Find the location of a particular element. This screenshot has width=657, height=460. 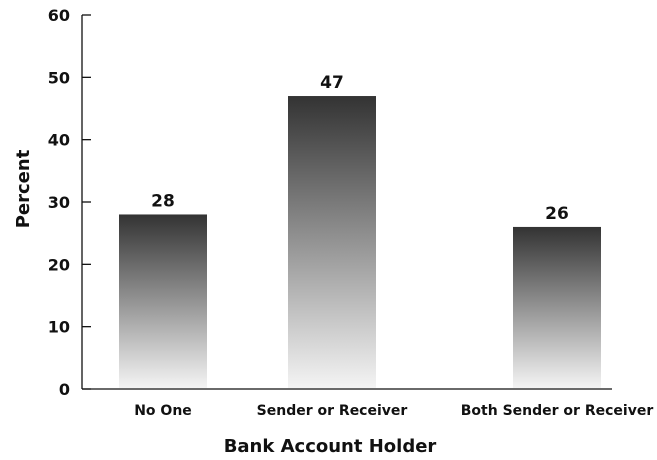

data-label: 28 is located at coordinates (163, 201).